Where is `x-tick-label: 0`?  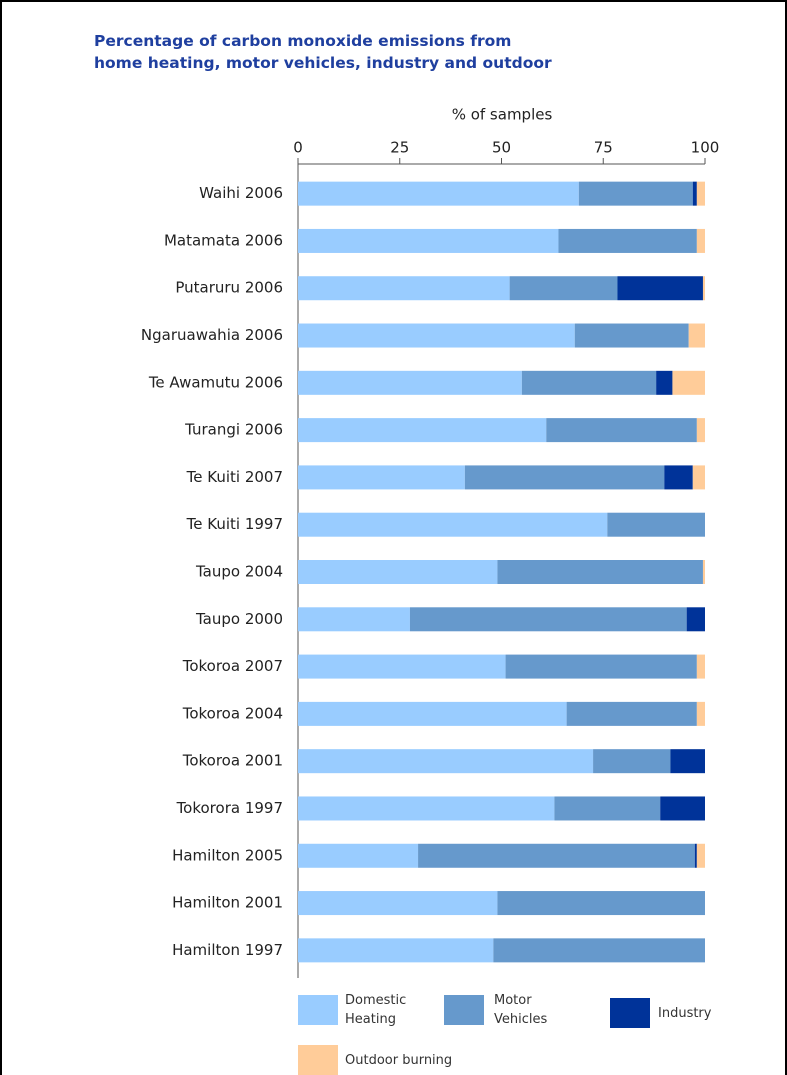 x-tick-label: 0 is located at coordinates (298, 148).